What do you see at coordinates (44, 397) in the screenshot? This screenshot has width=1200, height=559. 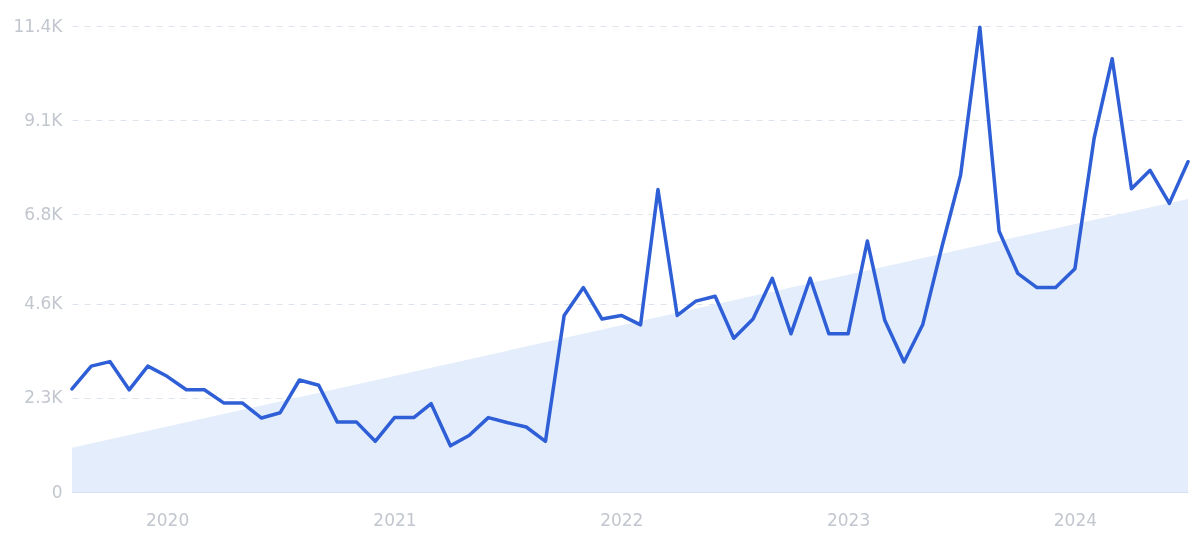 I see `y-tick-label: 2.3K` at bounding box center [44, 397].